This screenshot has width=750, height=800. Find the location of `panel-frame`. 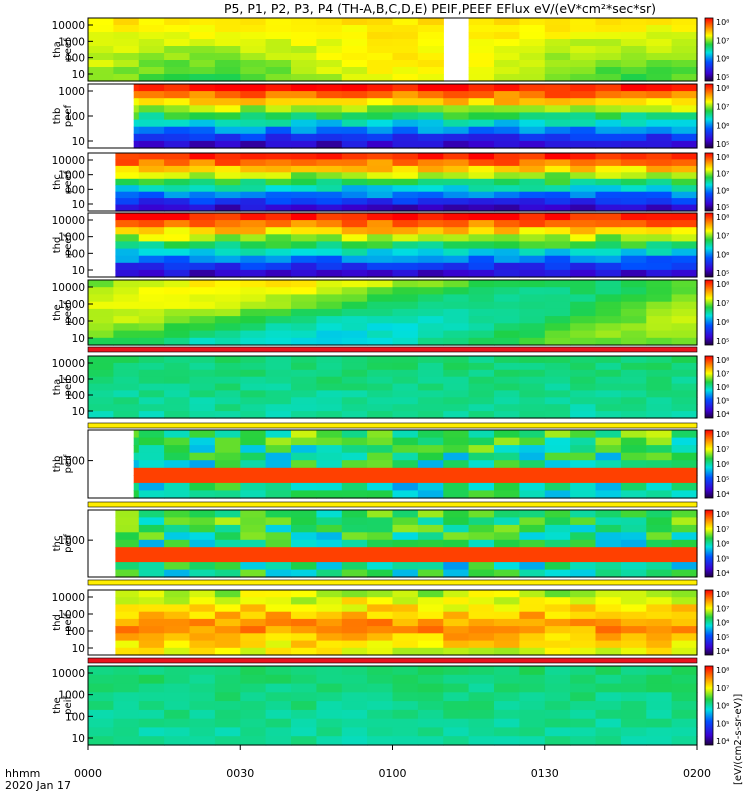

panel-frame is located at coordinates (392, 49).